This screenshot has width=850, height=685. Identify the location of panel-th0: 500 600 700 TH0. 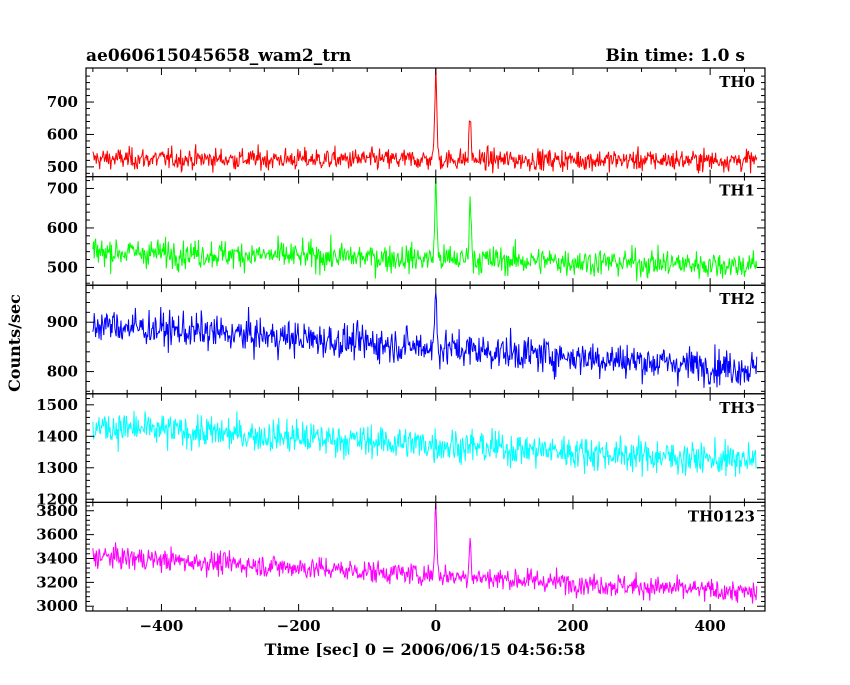
(406, 122).